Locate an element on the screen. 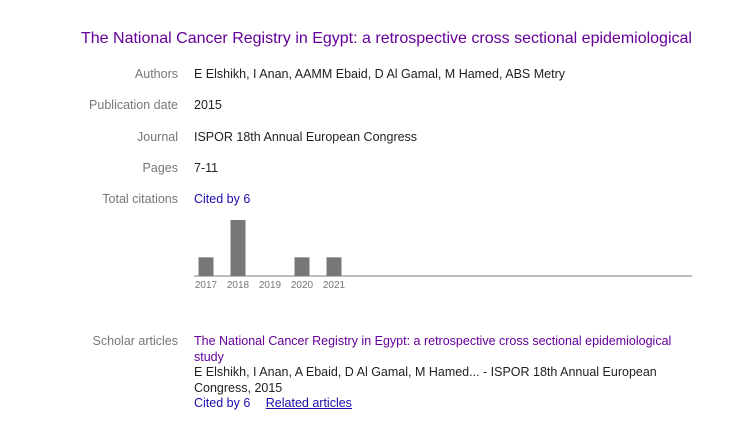 The width and height of the screenshot is (750, 430). field-label: Publication date is located at coordinates (133, 105).